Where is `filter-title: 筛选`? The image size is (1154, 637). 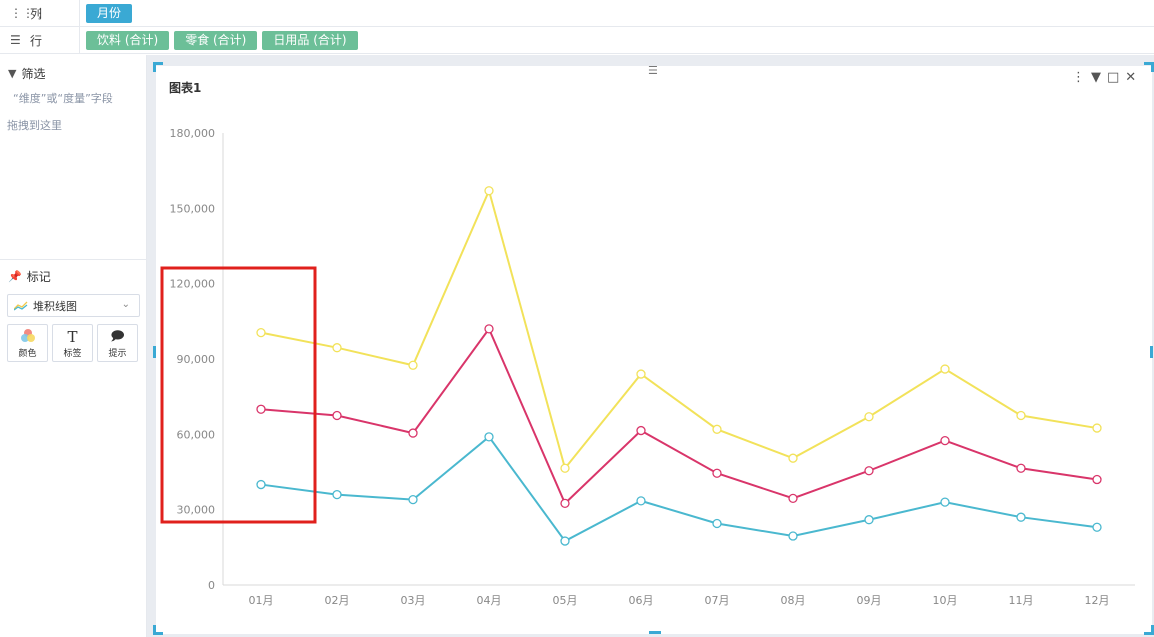 filter-title: 筛选 is located at coordinates (33, 73).